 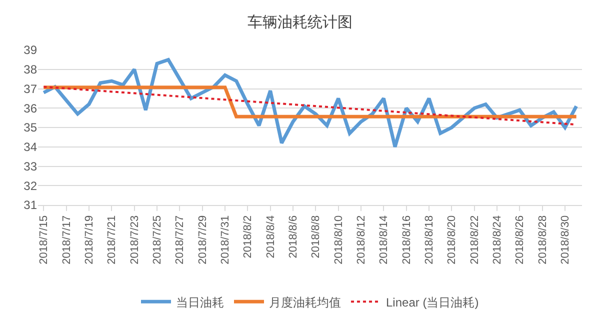 What do you see at coordinates (498, 239) in the screenshot?
I see `x-tick-label: 2018/8/24` at bounding box center [498, 239].